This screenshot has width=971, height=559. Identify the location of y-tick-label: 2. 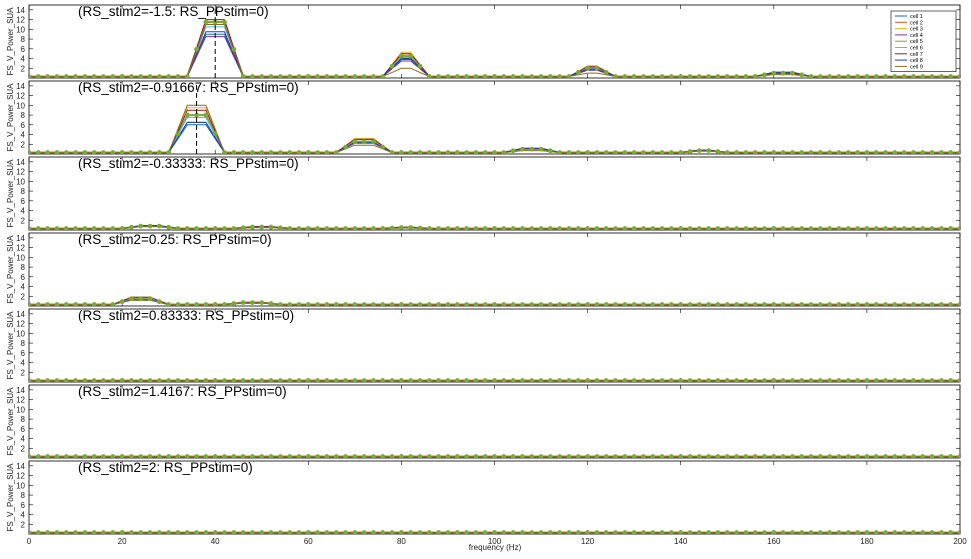
(23, 68).